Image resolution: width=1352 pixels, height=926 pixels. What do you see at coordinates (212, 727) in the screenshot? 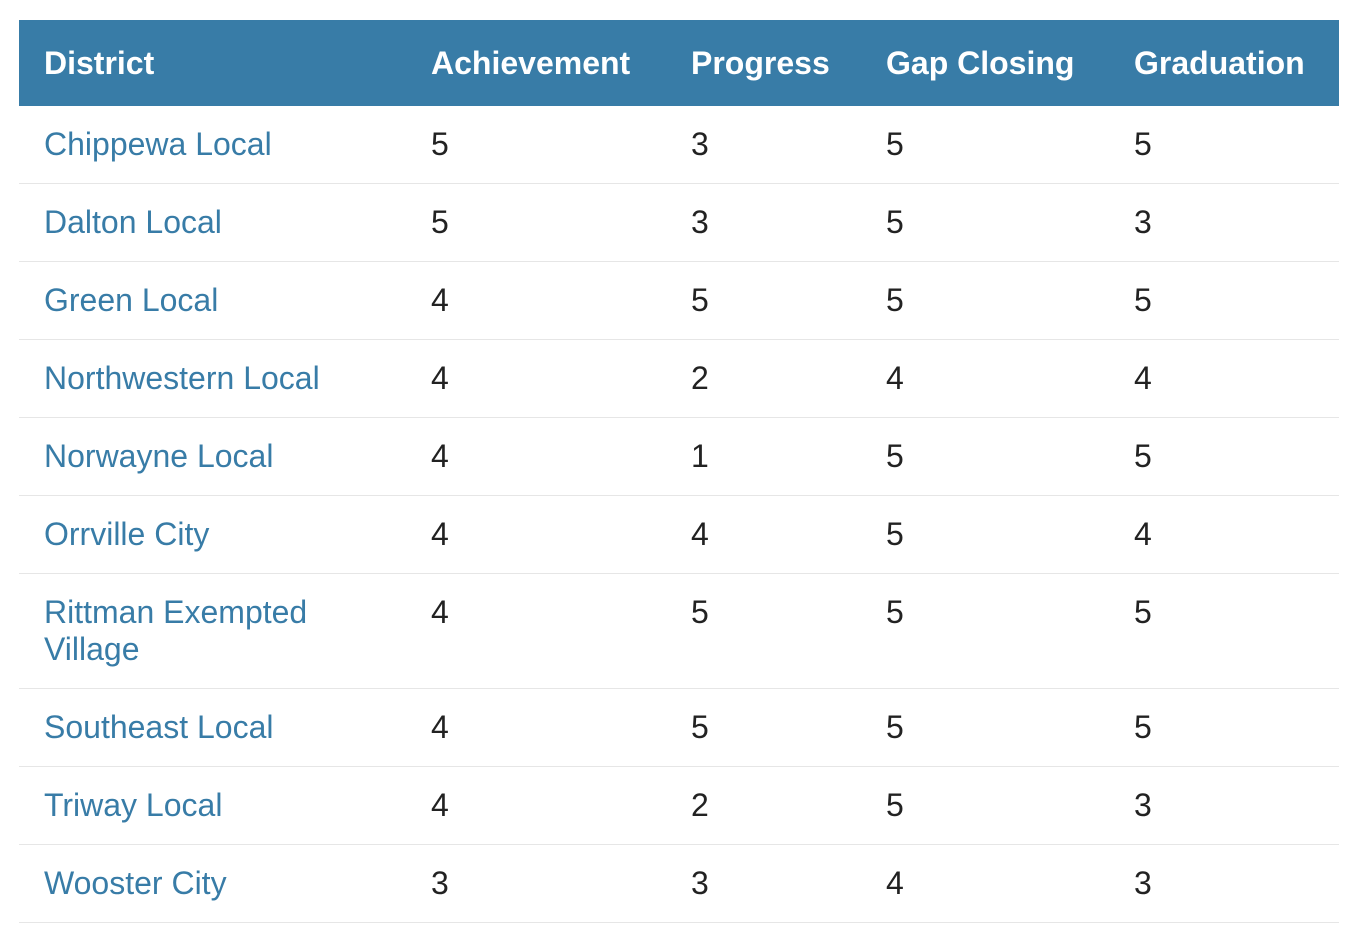
I see `district-link: Southeast Local` at bounding box center [212, 727].